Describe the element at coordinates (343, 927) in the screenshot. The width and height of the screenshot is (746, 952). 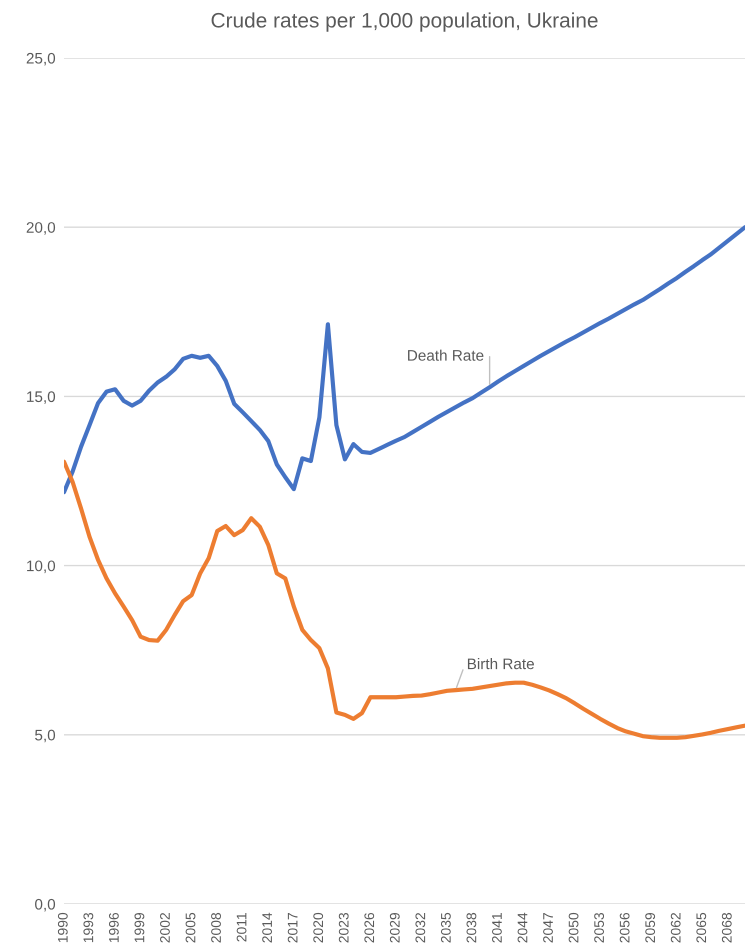
I see `x-tick-label: 2023` at that location.